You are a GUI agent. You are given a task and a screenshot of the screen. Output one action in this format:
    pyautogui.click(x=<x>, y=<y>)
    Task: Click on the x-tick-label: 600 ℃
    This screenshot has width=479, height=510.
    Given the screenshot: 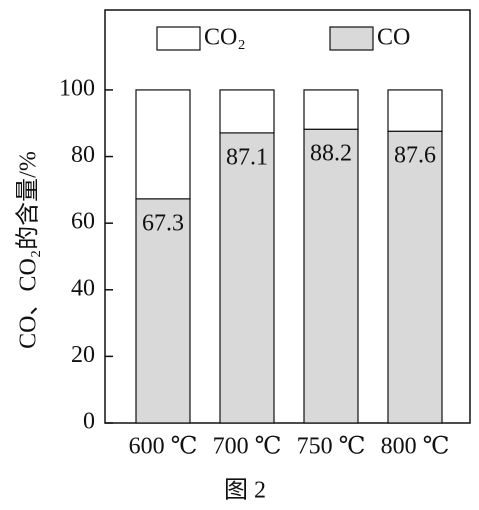 What is the action you would take?
    pyautogui.click(x=163, y=447)
    